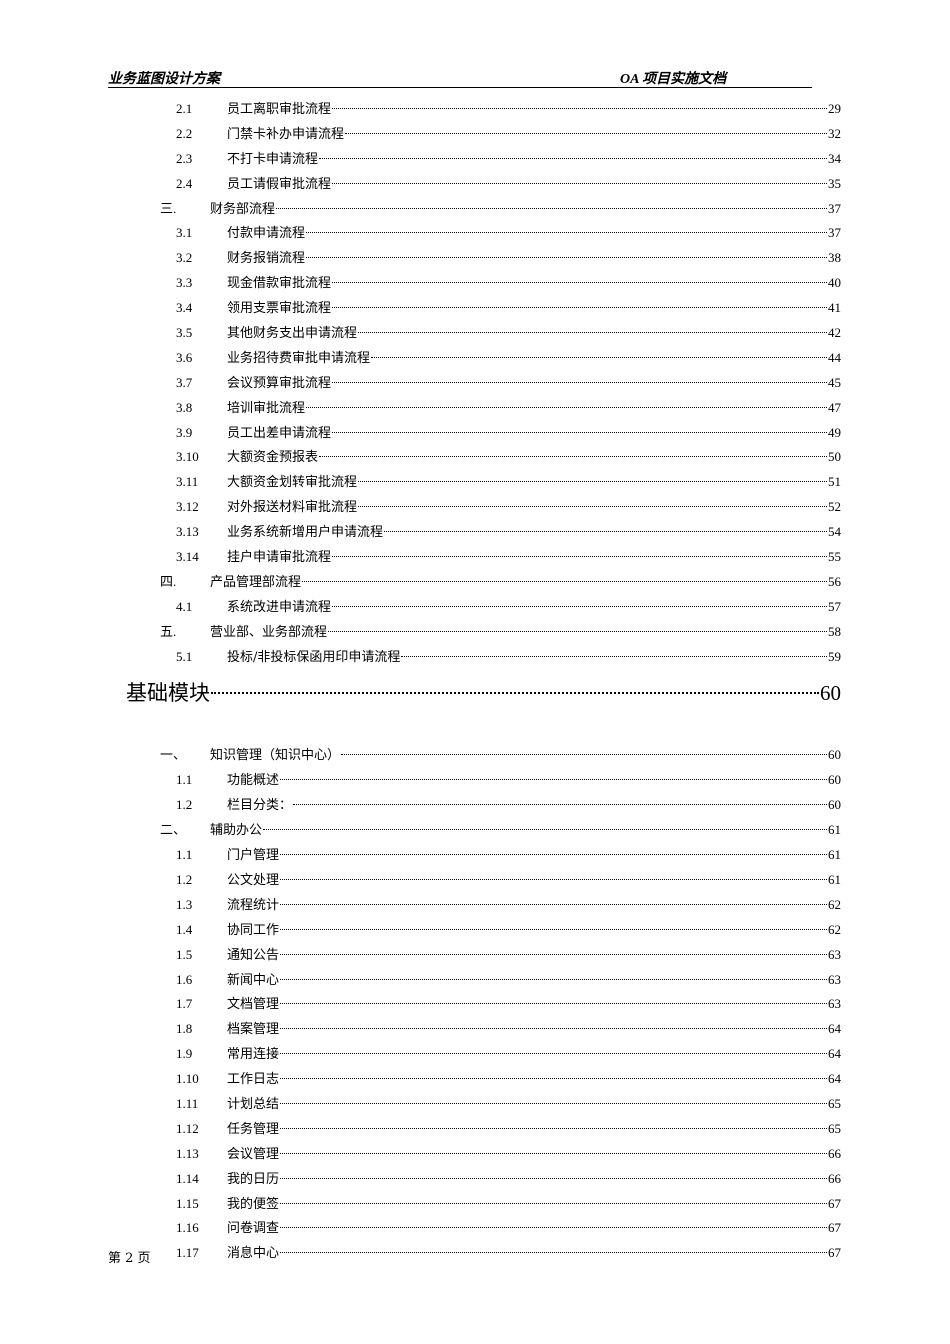 The width and height of the screenshot is (950, 1344). Describe the element at coordinates (253, 1204) in the screenshot. I see `toc-entry-title: 我的便签` at that location.